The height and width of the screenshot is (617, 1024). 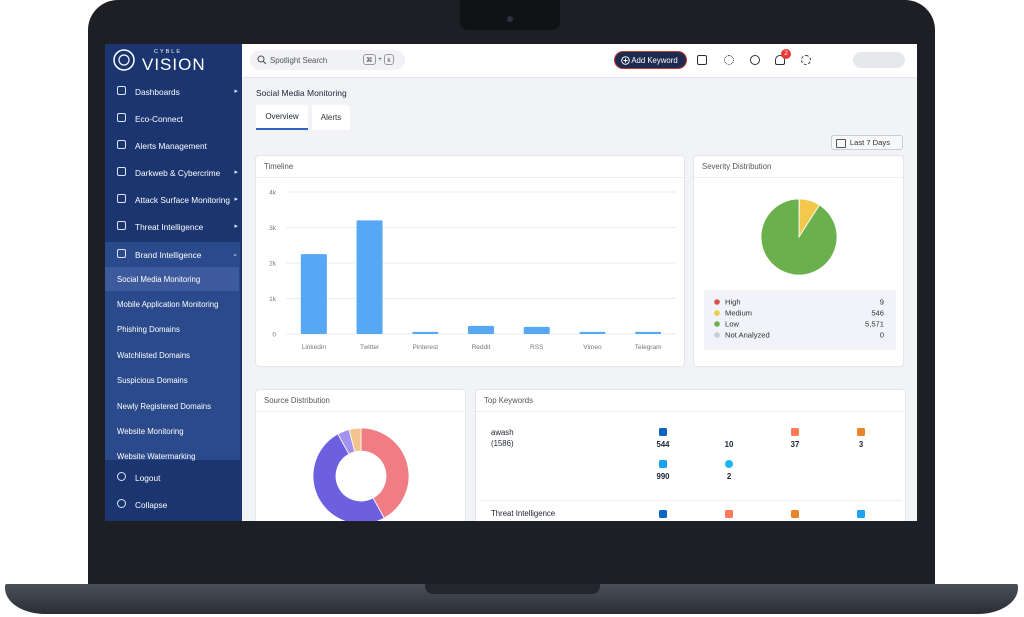 I want to click on source-card: Source Distribution, so click(x=360, y=455).